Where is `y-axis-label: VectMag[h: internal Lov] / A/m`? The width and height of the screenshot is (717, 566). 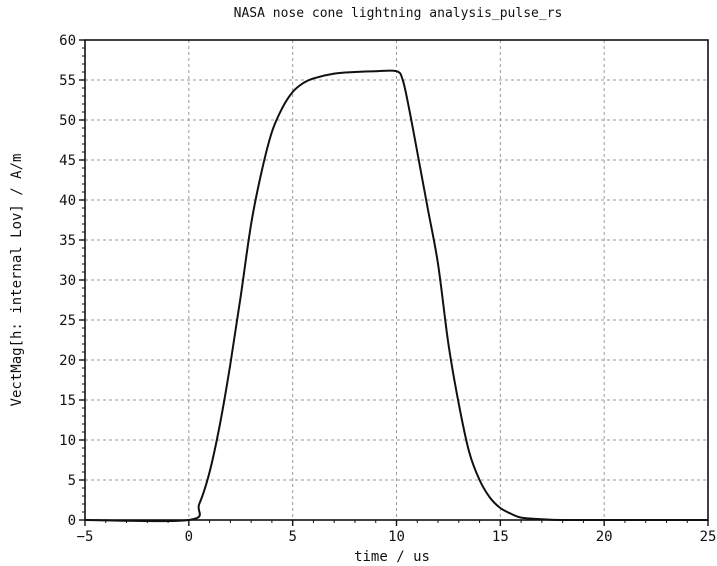 y-axis-label: VectMag[h: internal Lov] / A/m is located at coordinates (17, 280).